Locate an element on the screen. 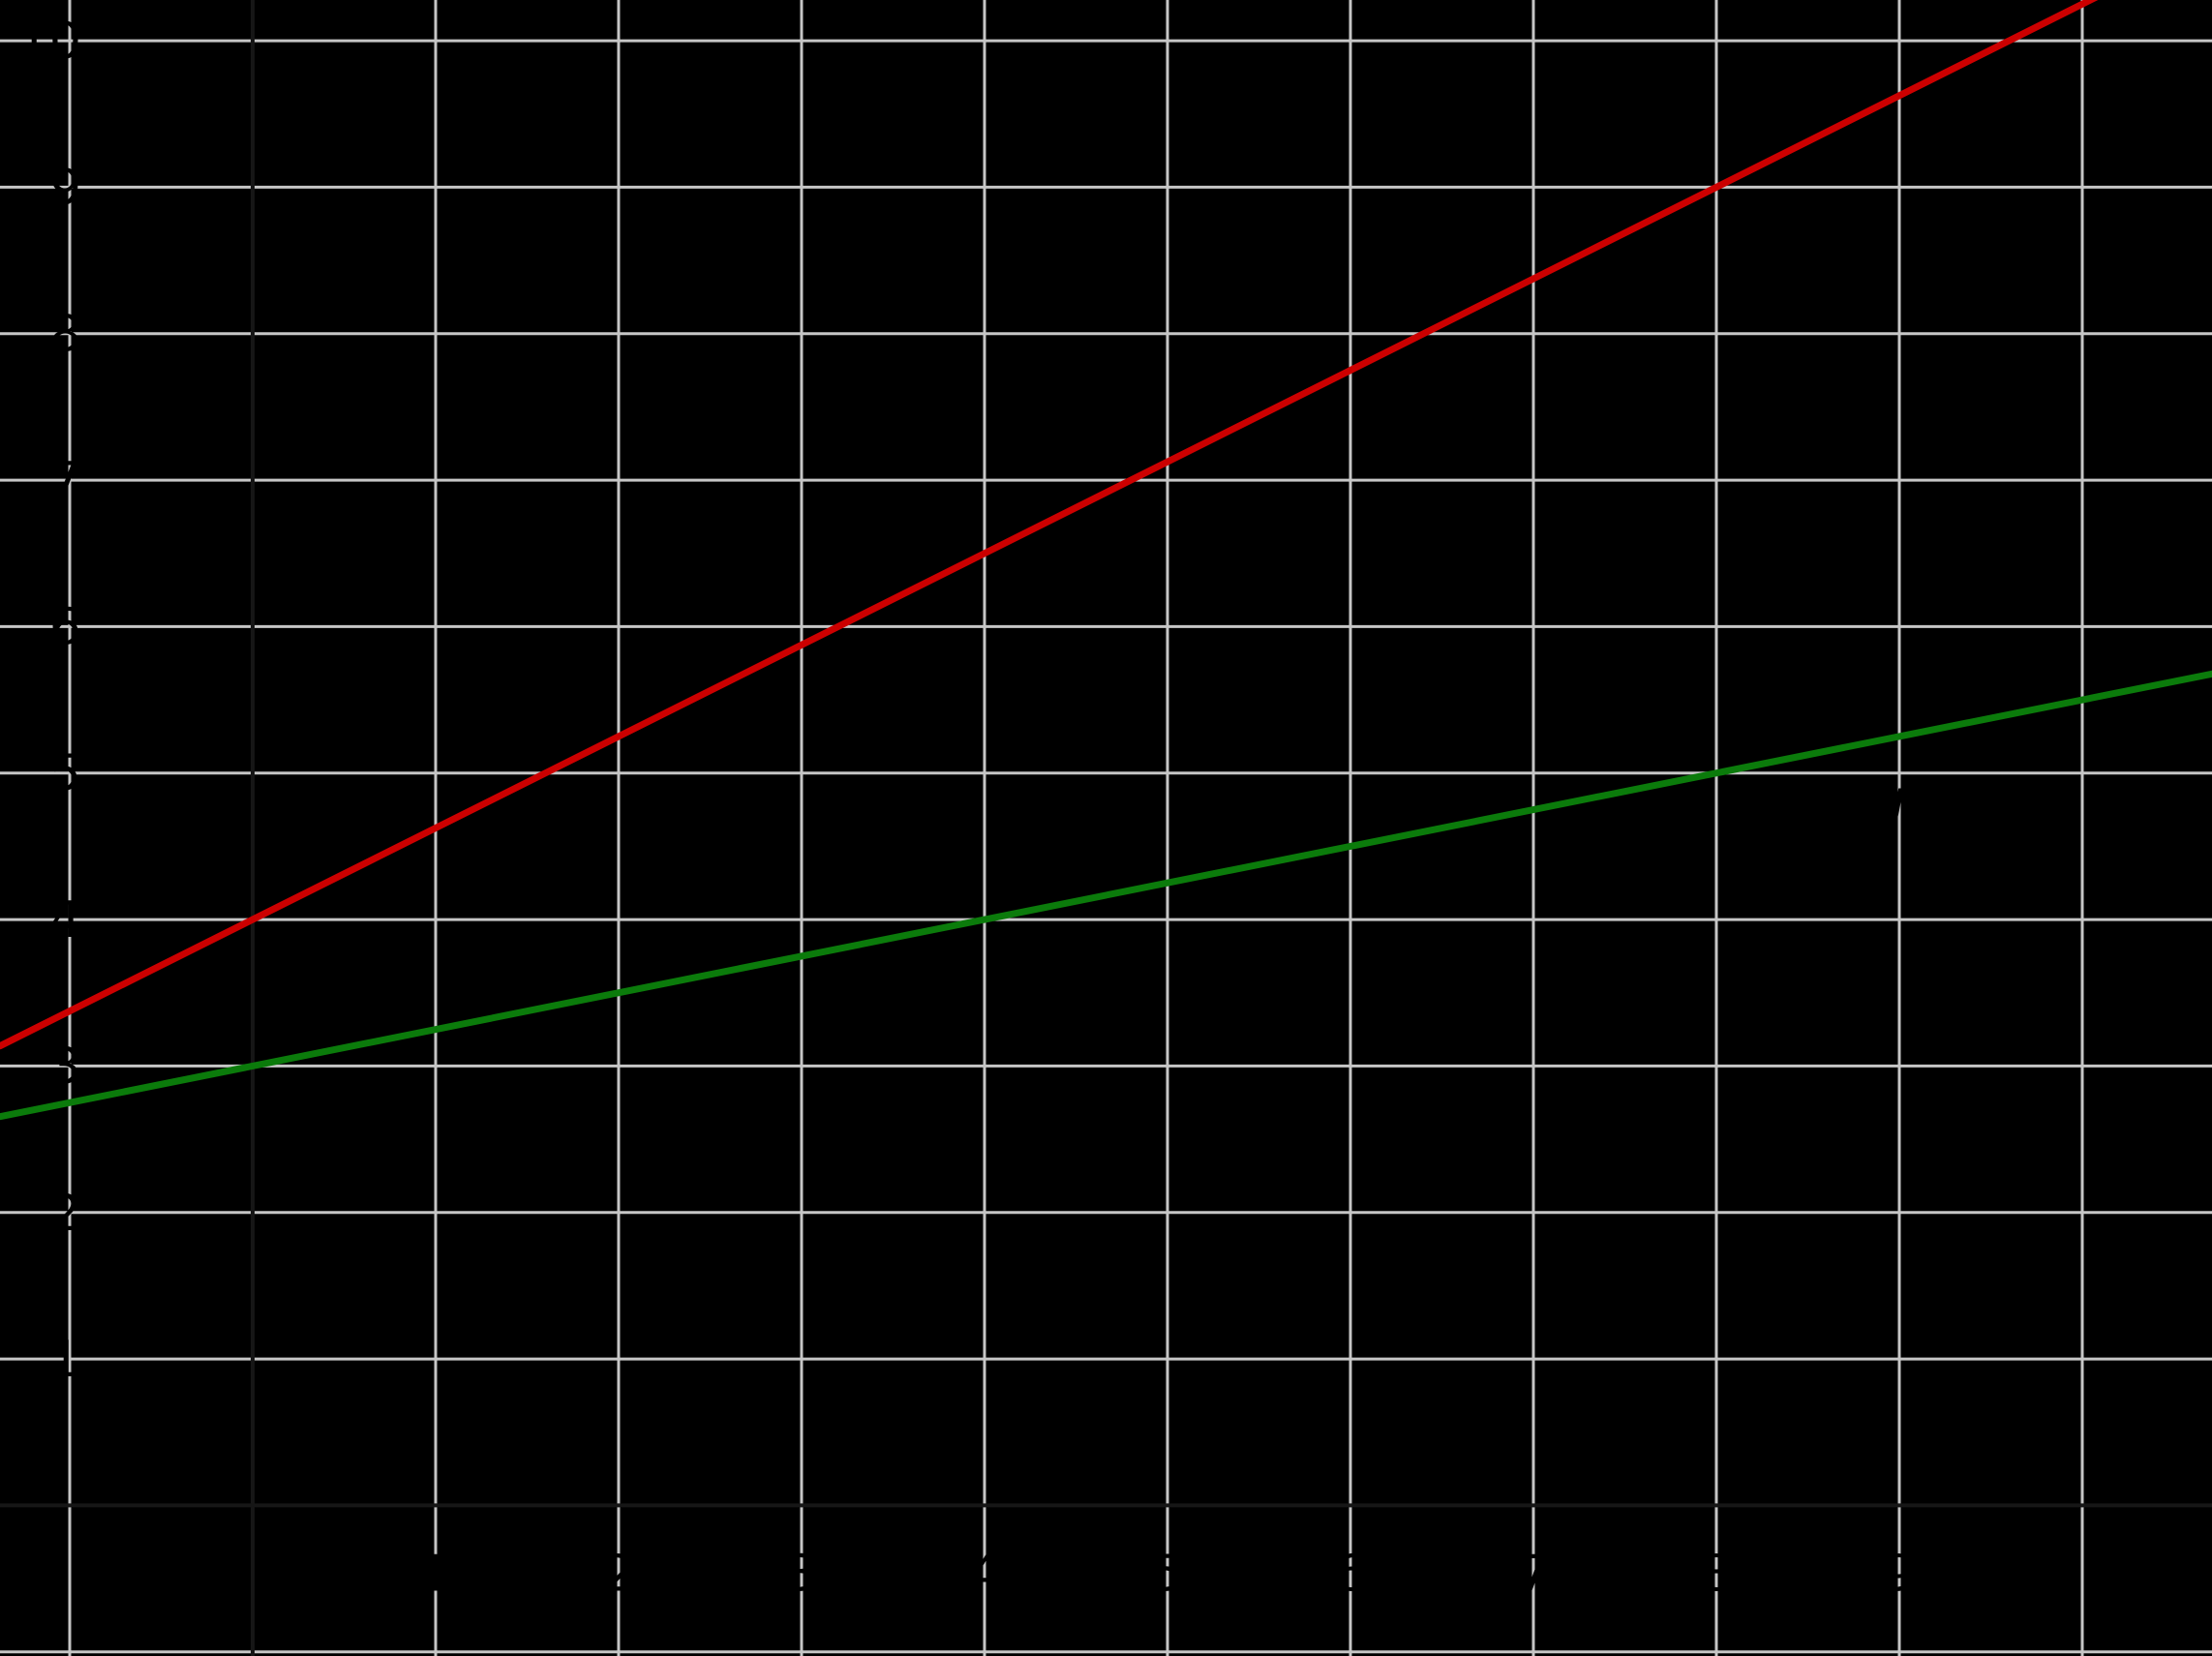  x-tick-label: 6 is located at coordinates (1350, 1574).